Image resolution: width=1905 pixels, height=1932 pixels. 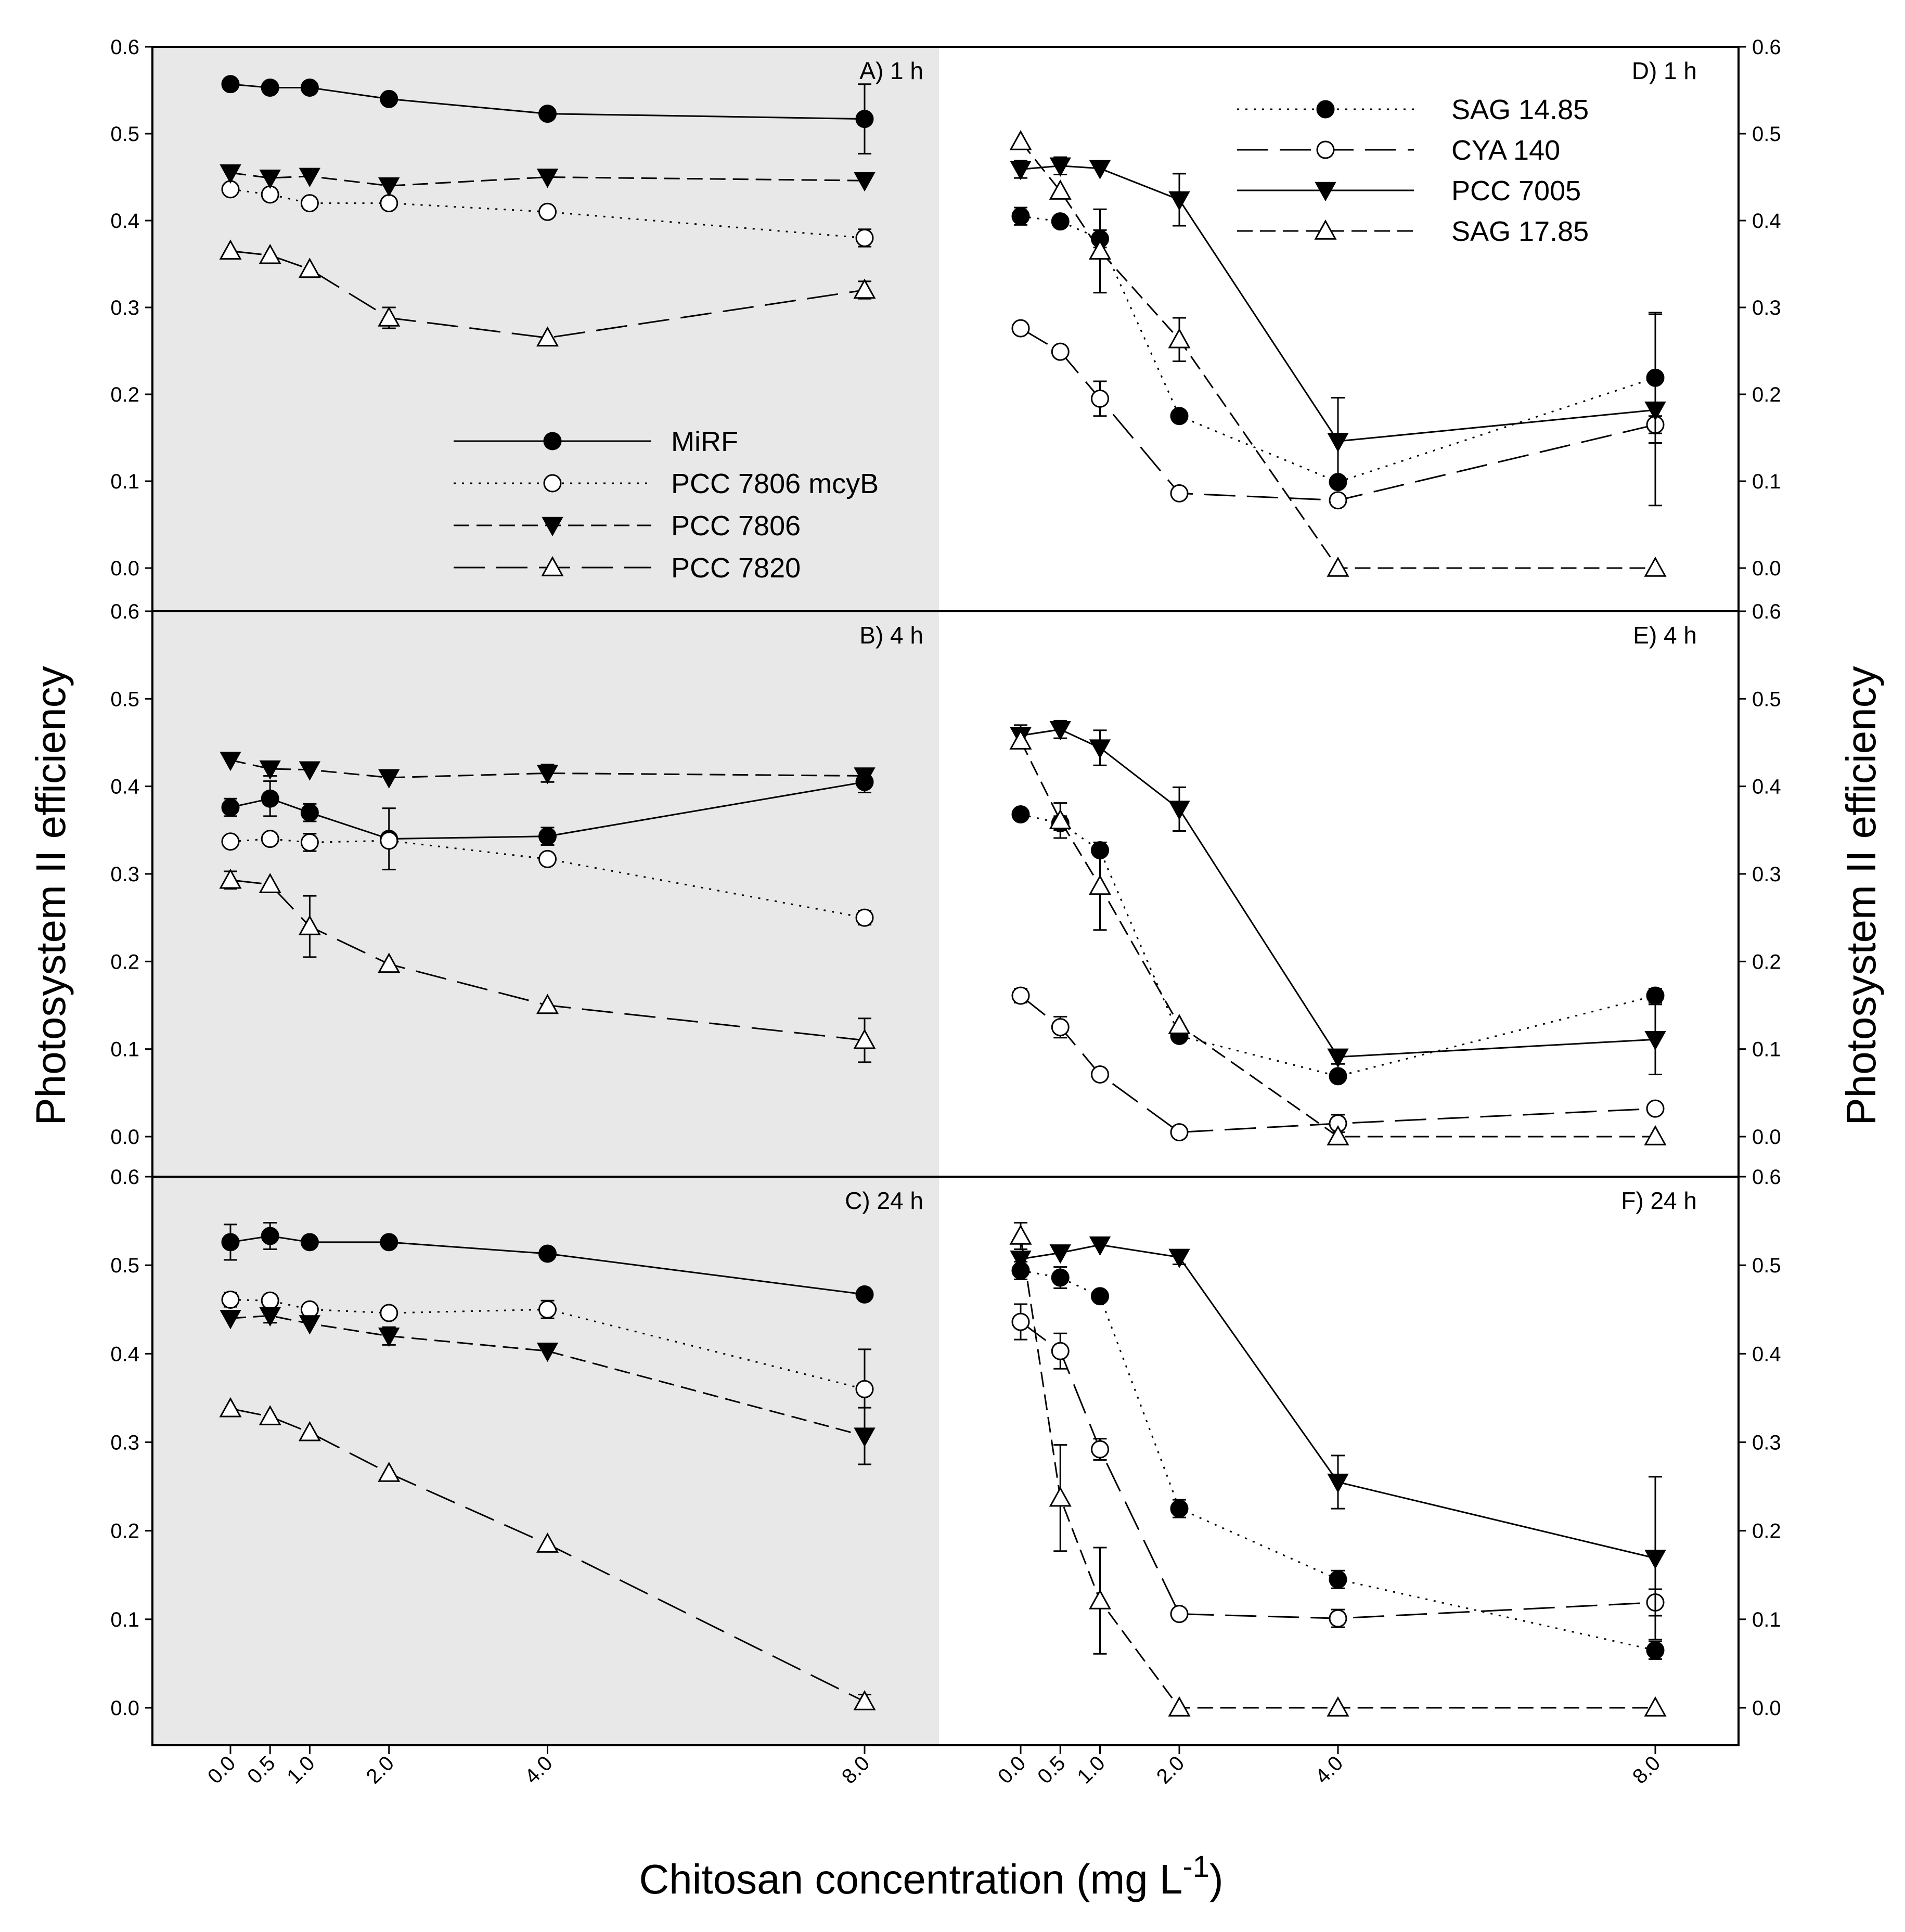 I want to click on y-tick-label: 0.4, so click(x=1766, y=1354).